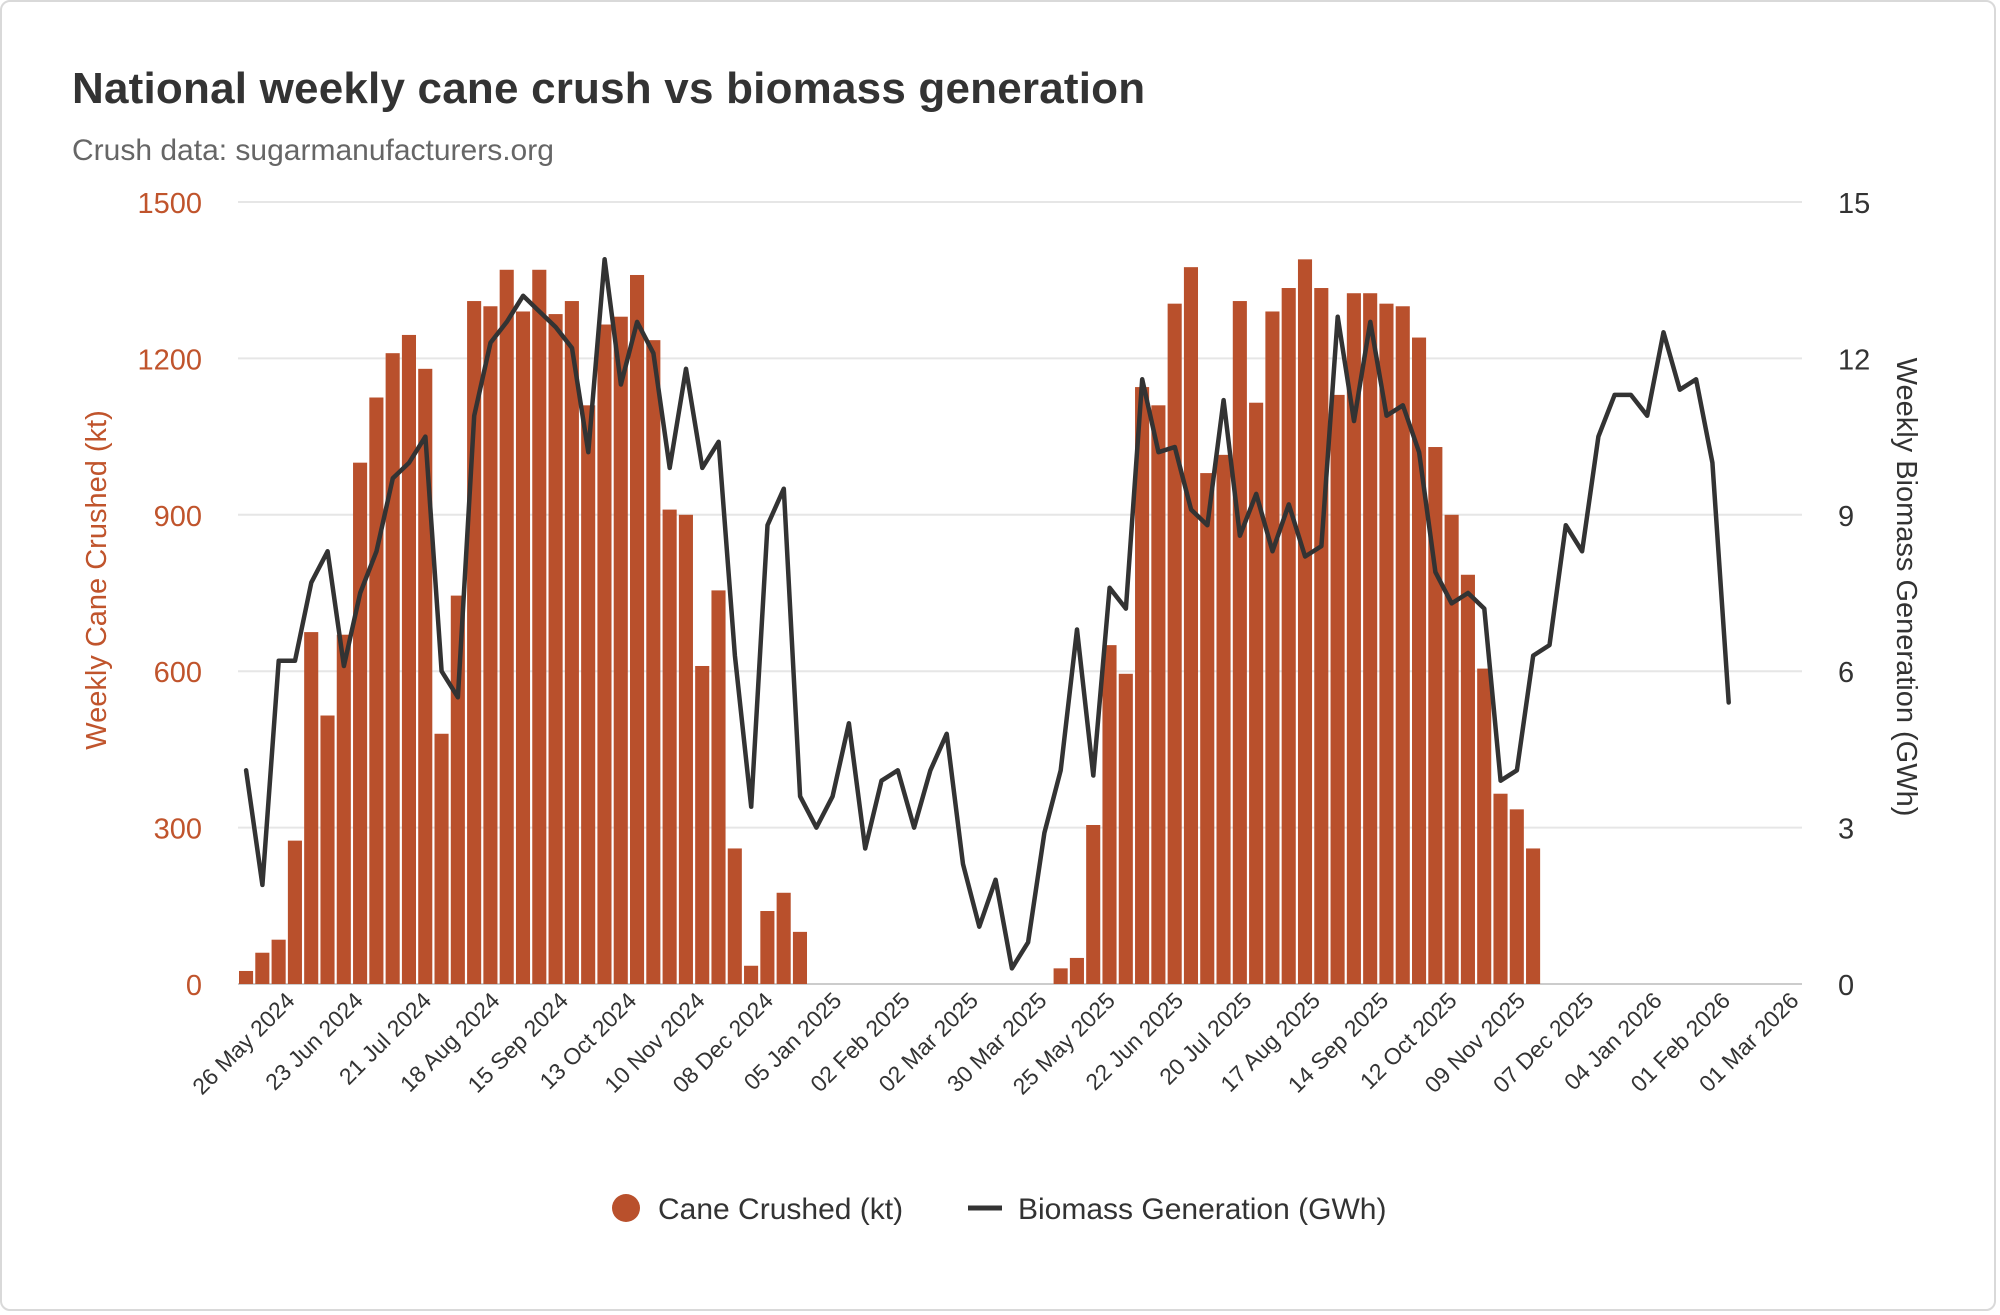 The image size is (2000, 1315). Describe the element at coordinates (1846, 517) in the screenshot. I see `right-tick-label: 9` at that location.